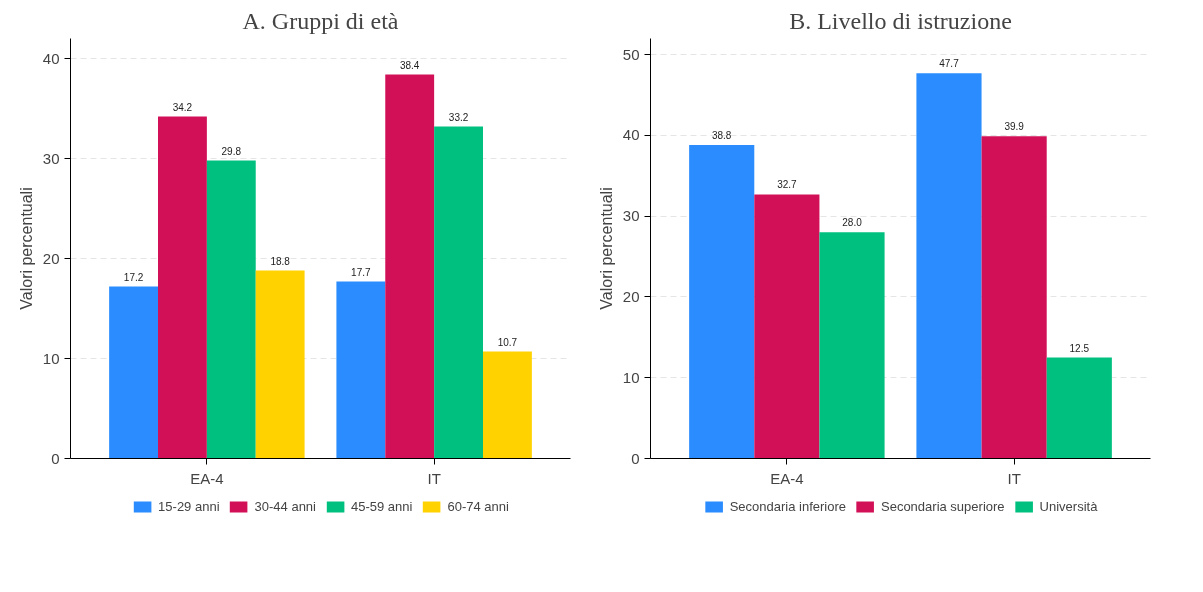 Image resolution: width=1203 pixels, height=592 pixels. I want to click on legend-label: 60-74 anni, so click(478, 506).